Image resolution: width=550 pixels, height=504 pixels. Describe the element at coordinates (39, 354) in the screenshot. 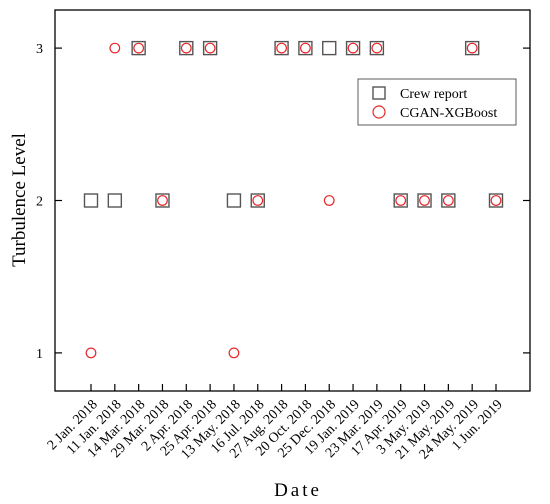

I see `y-tick-label: 1` at that location.